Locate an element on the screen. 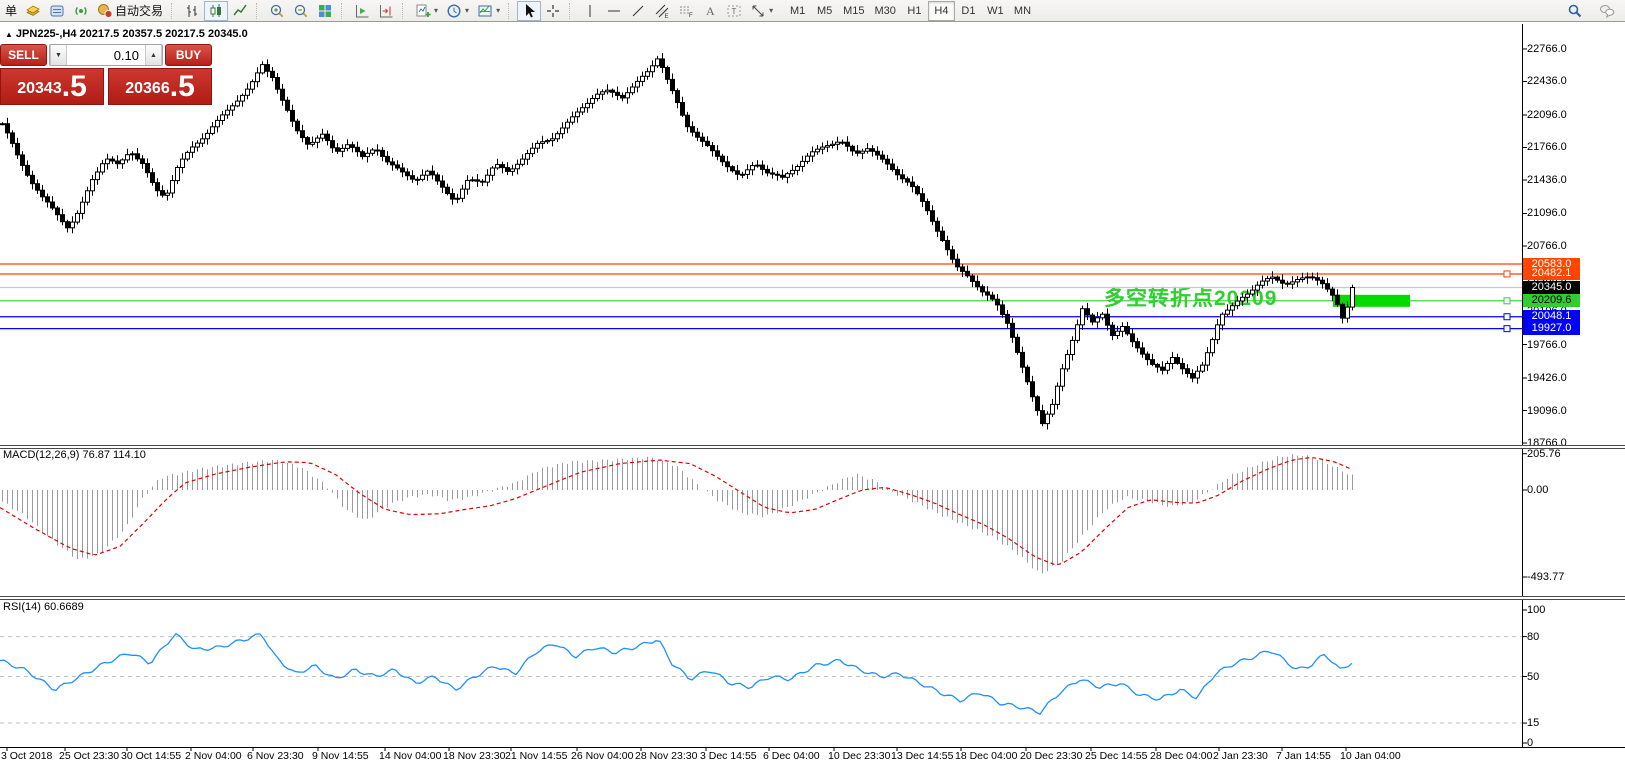  buy-price-frac: .5 is located at coordinates (182, 86).